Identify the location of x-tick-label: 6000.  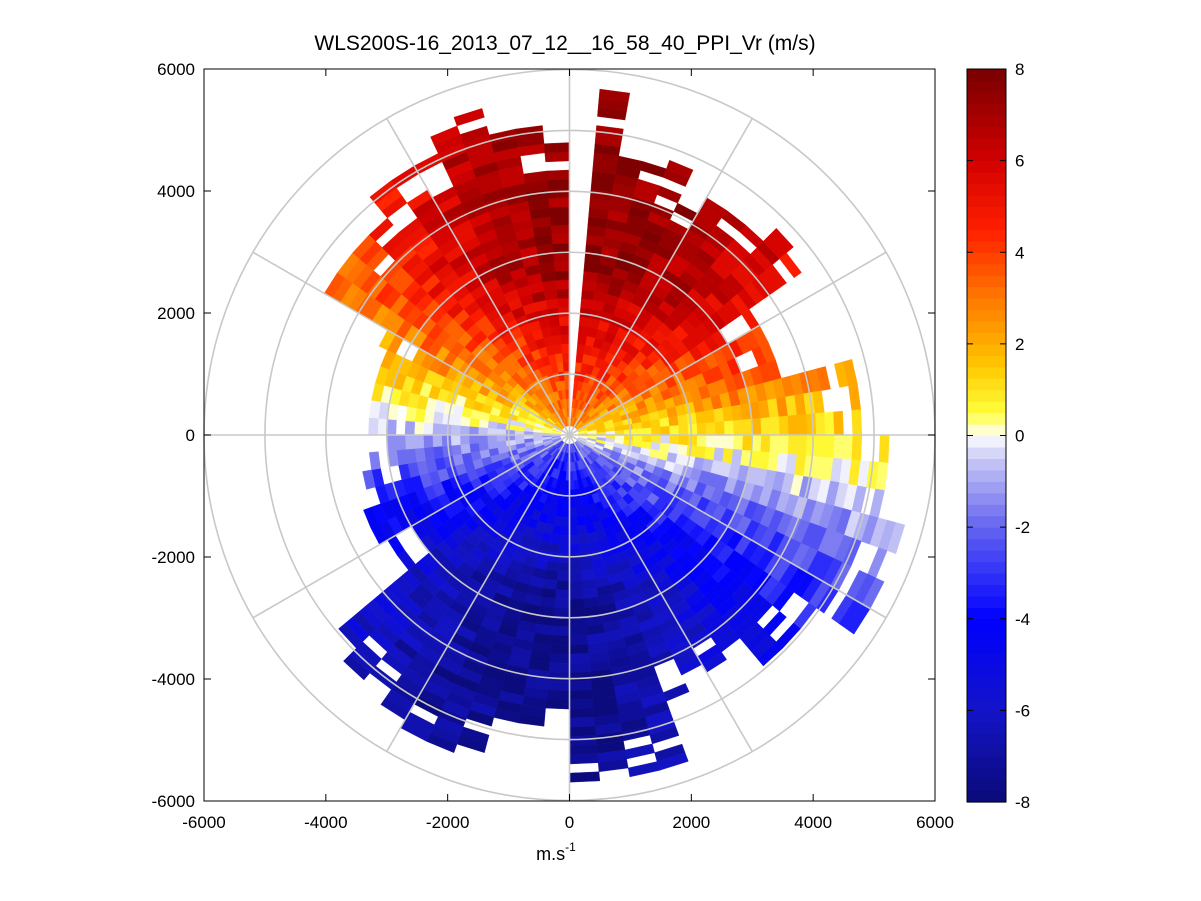
(935, 822).